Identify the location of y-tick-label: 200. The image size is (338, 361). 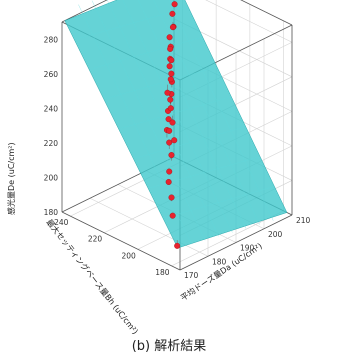
(275, 234).